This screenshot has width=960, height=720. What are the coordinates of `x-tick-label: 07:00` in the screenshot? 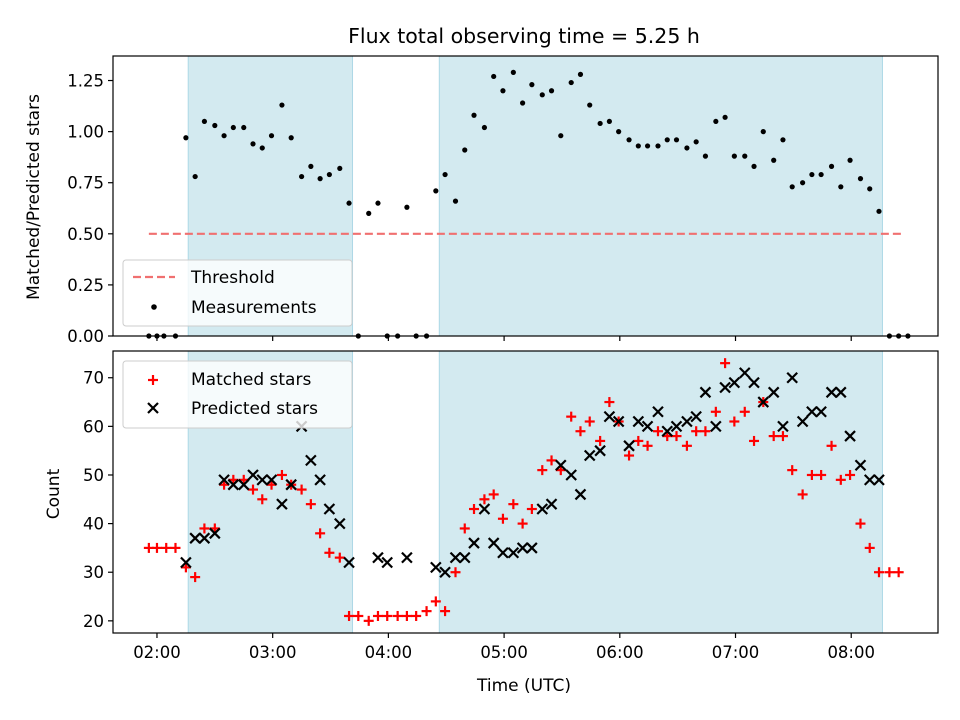 It's located at (736, 652).